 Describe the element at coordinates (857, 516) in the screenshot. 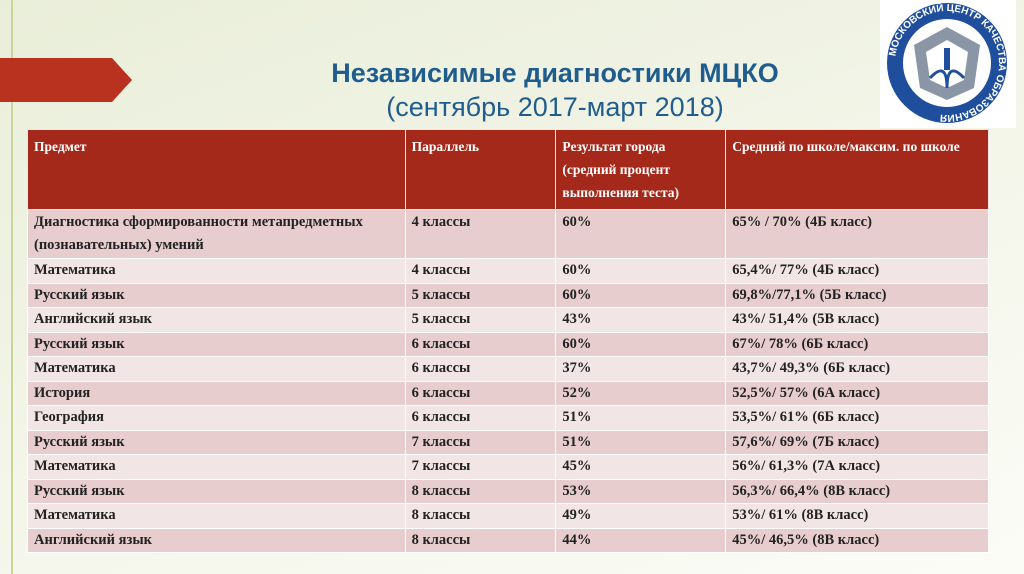

I see `table-cell: 53%/ 61% (8В класс)` at that location.